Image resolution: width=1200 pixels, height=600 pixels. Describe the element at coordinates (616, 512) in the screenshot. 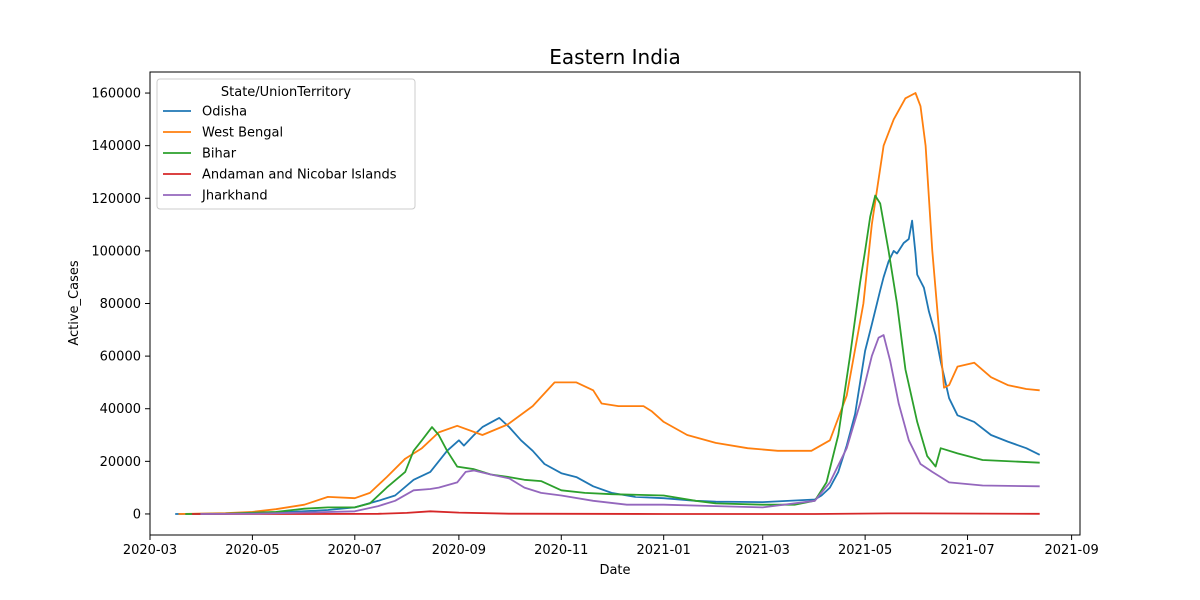

I see `series-line-andaman-and-nicobar-islands` at that location.